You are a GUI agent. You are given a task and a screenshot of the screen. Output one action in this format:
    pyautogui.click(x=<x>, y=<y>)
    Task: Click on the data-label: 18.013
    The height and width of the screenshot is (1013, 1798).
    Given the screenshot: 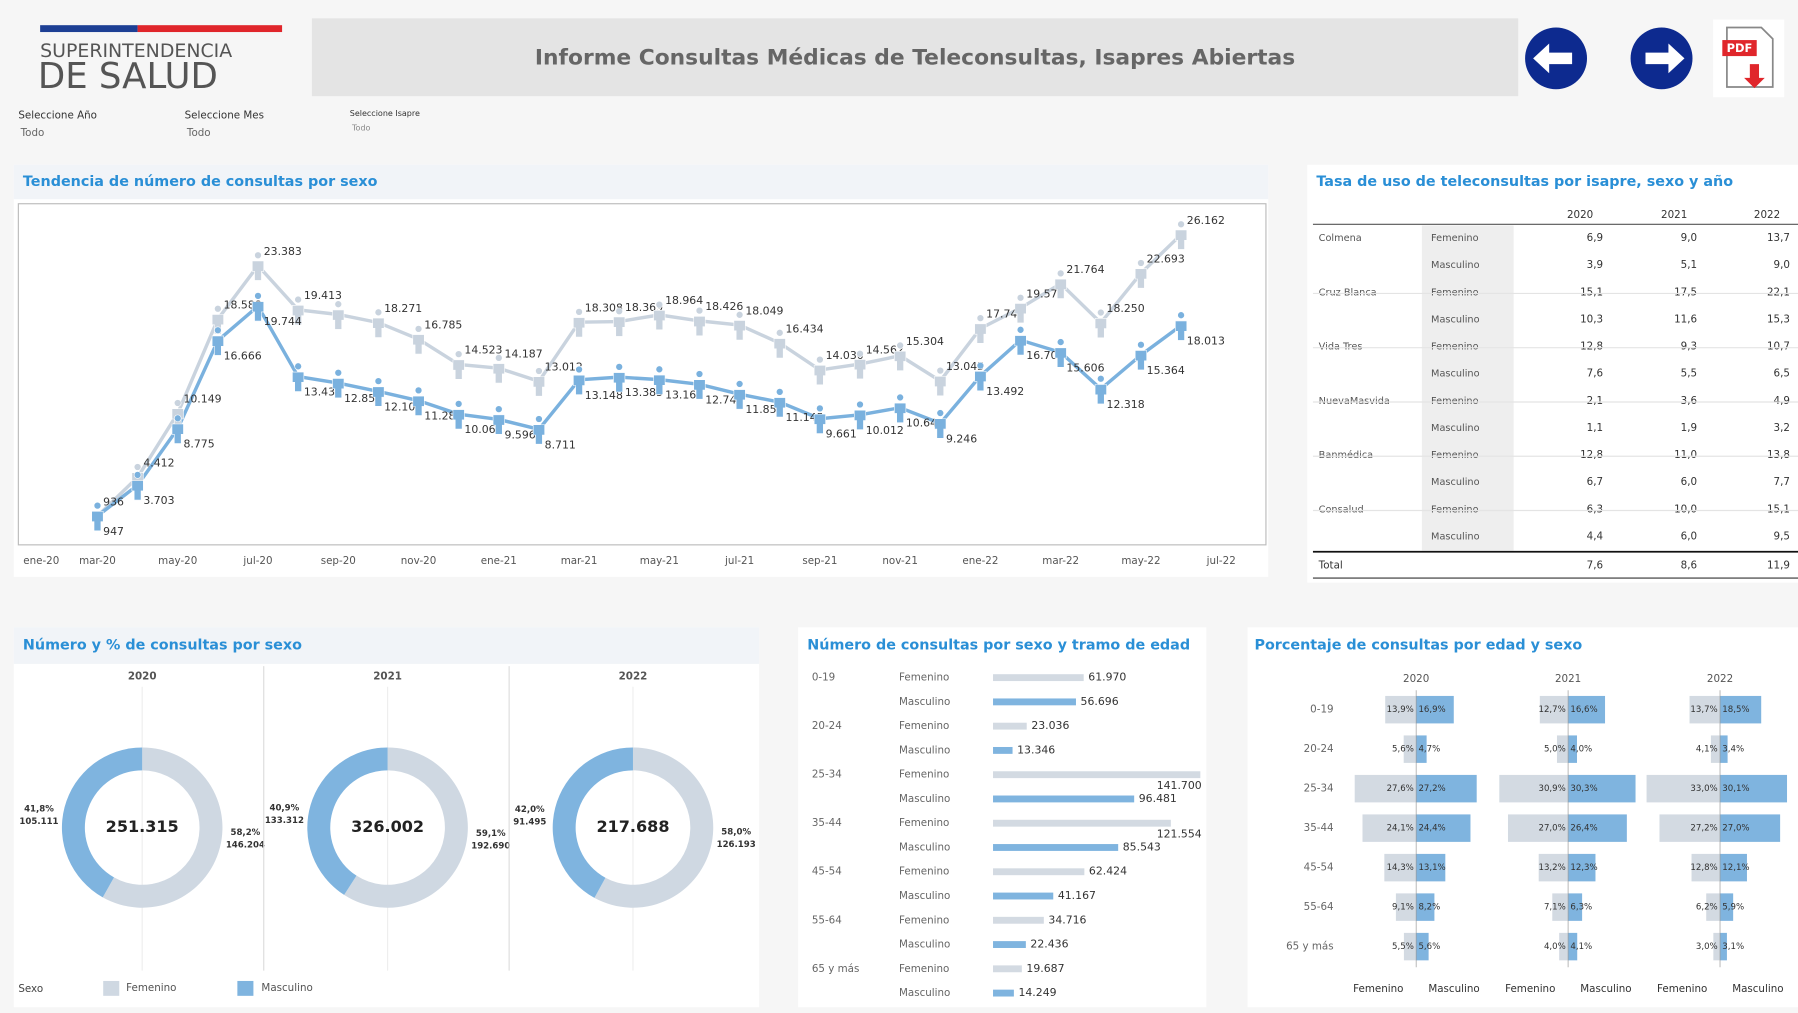 What is the action you would take?
    pyautogui.click(x=1206, y=341)
    